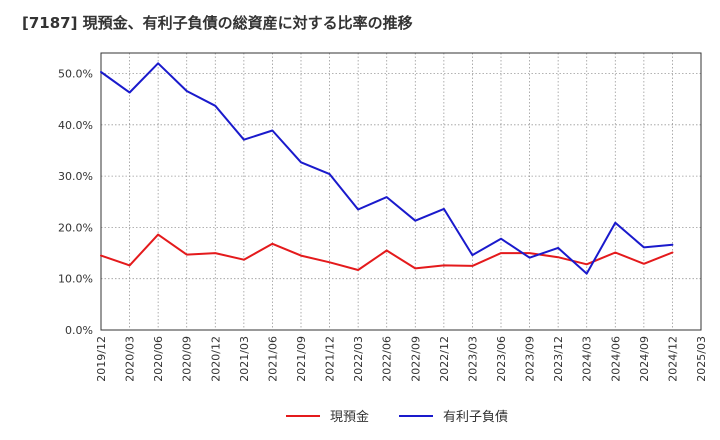 The height and width of the screenshot is (440, 720). Describe the element at coordinates (387, 252) in the screenshot. I see `series-line-cash` at that location.